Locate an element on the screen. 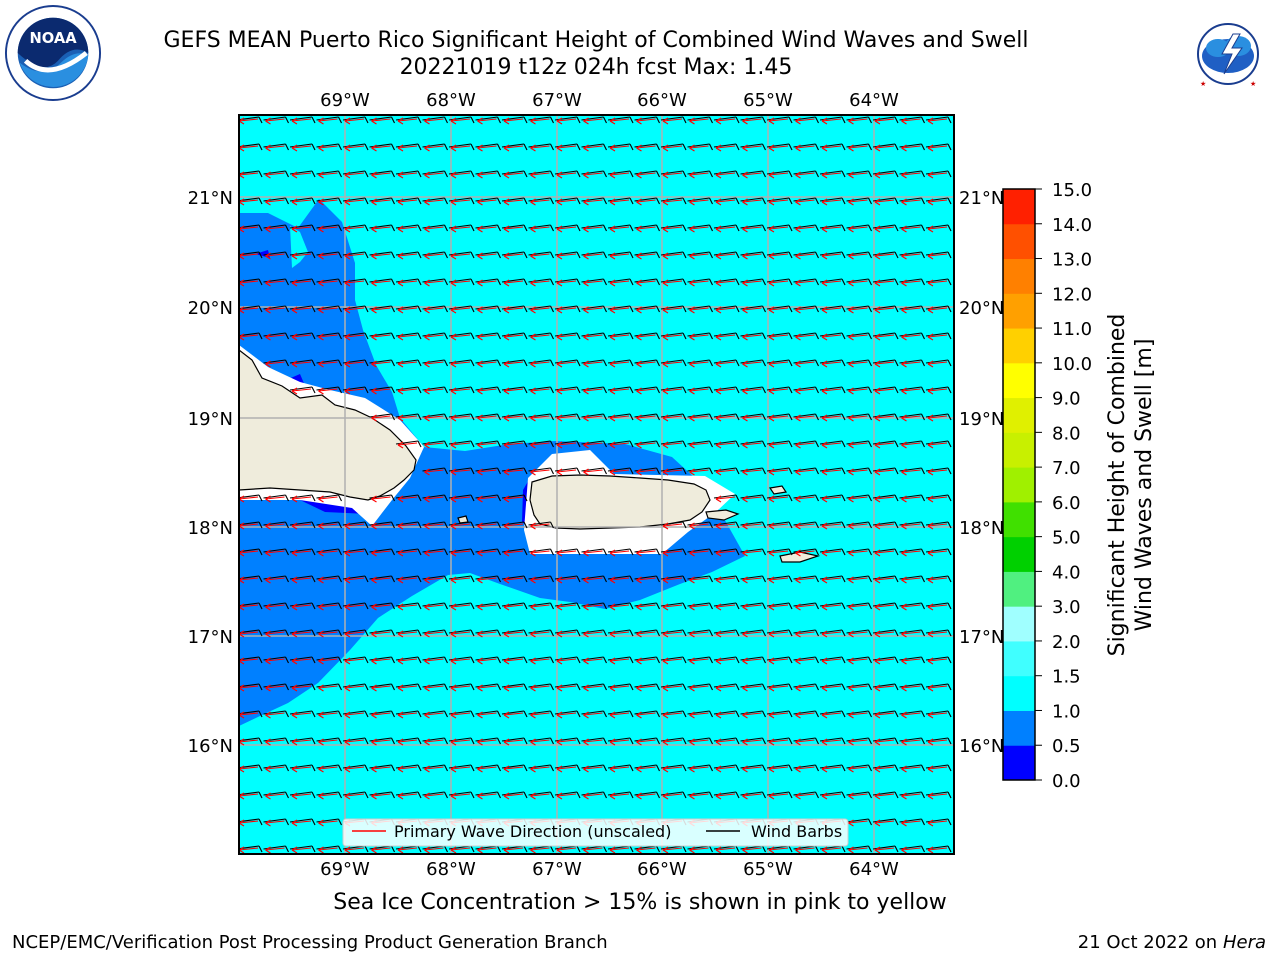 This screenshot has width=1280, height=960. lat-label-right: 19°N is located at coordinates (981, 419).